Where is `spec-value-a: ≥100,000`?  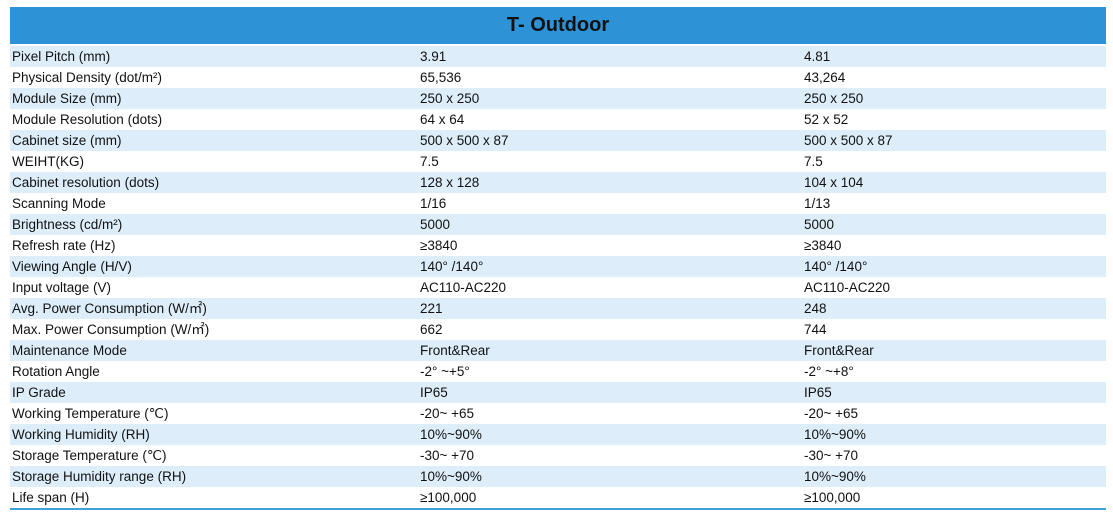
spec-value-a: ≥100,000 is located at coordinates (610, 498).